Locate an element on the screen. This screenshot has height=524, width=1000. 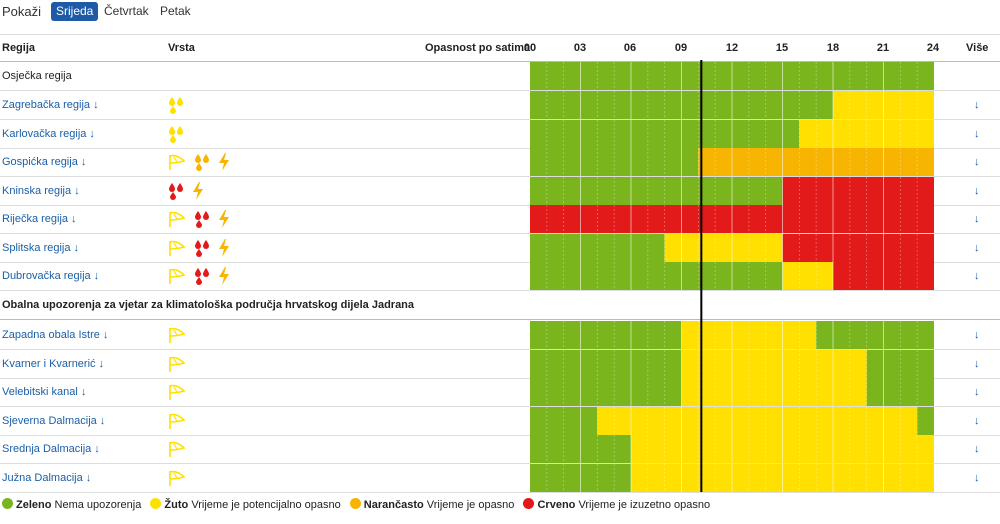
region-link: Karlovačka regija ↓ is located at coordinates (48, 134).